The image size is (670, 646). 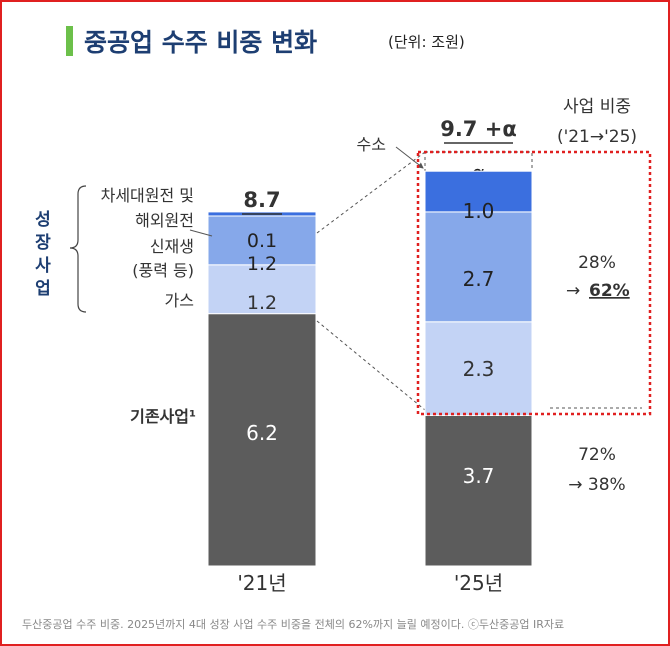 I want to click on existing-share-from: 72%, so click(x=597, y=455).